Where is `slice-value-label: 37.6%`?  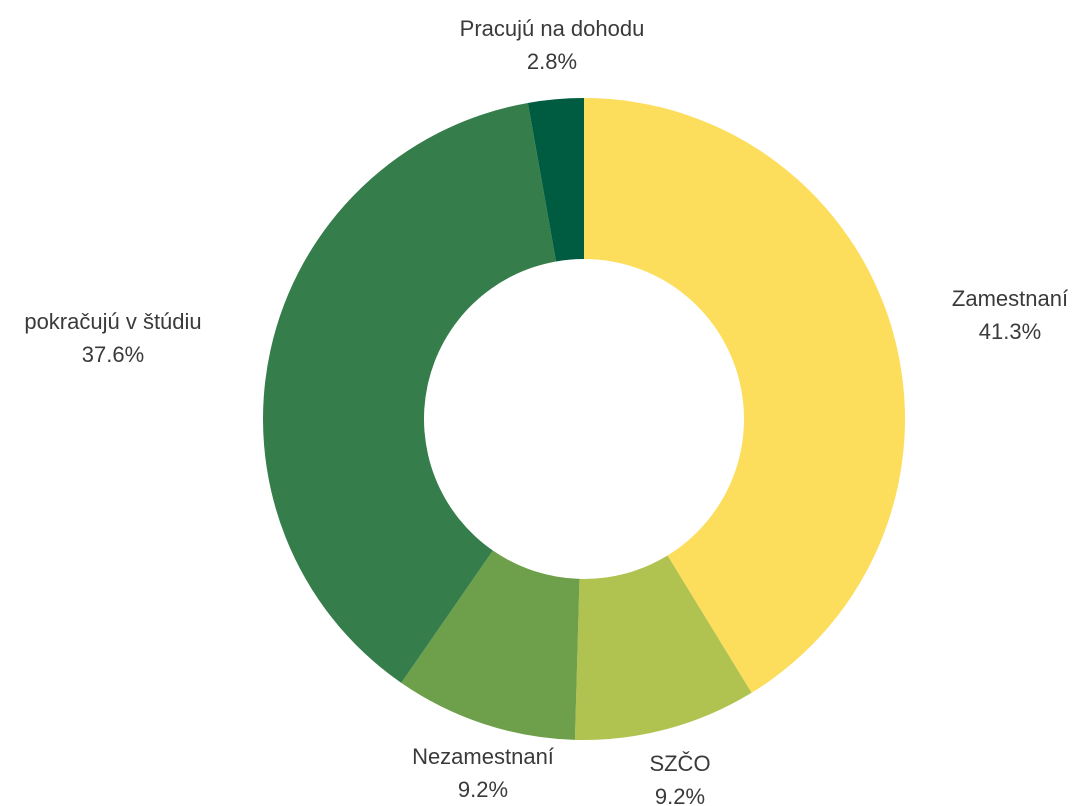 slice-value-label: 37.6% is located at coordinates (113, 354).